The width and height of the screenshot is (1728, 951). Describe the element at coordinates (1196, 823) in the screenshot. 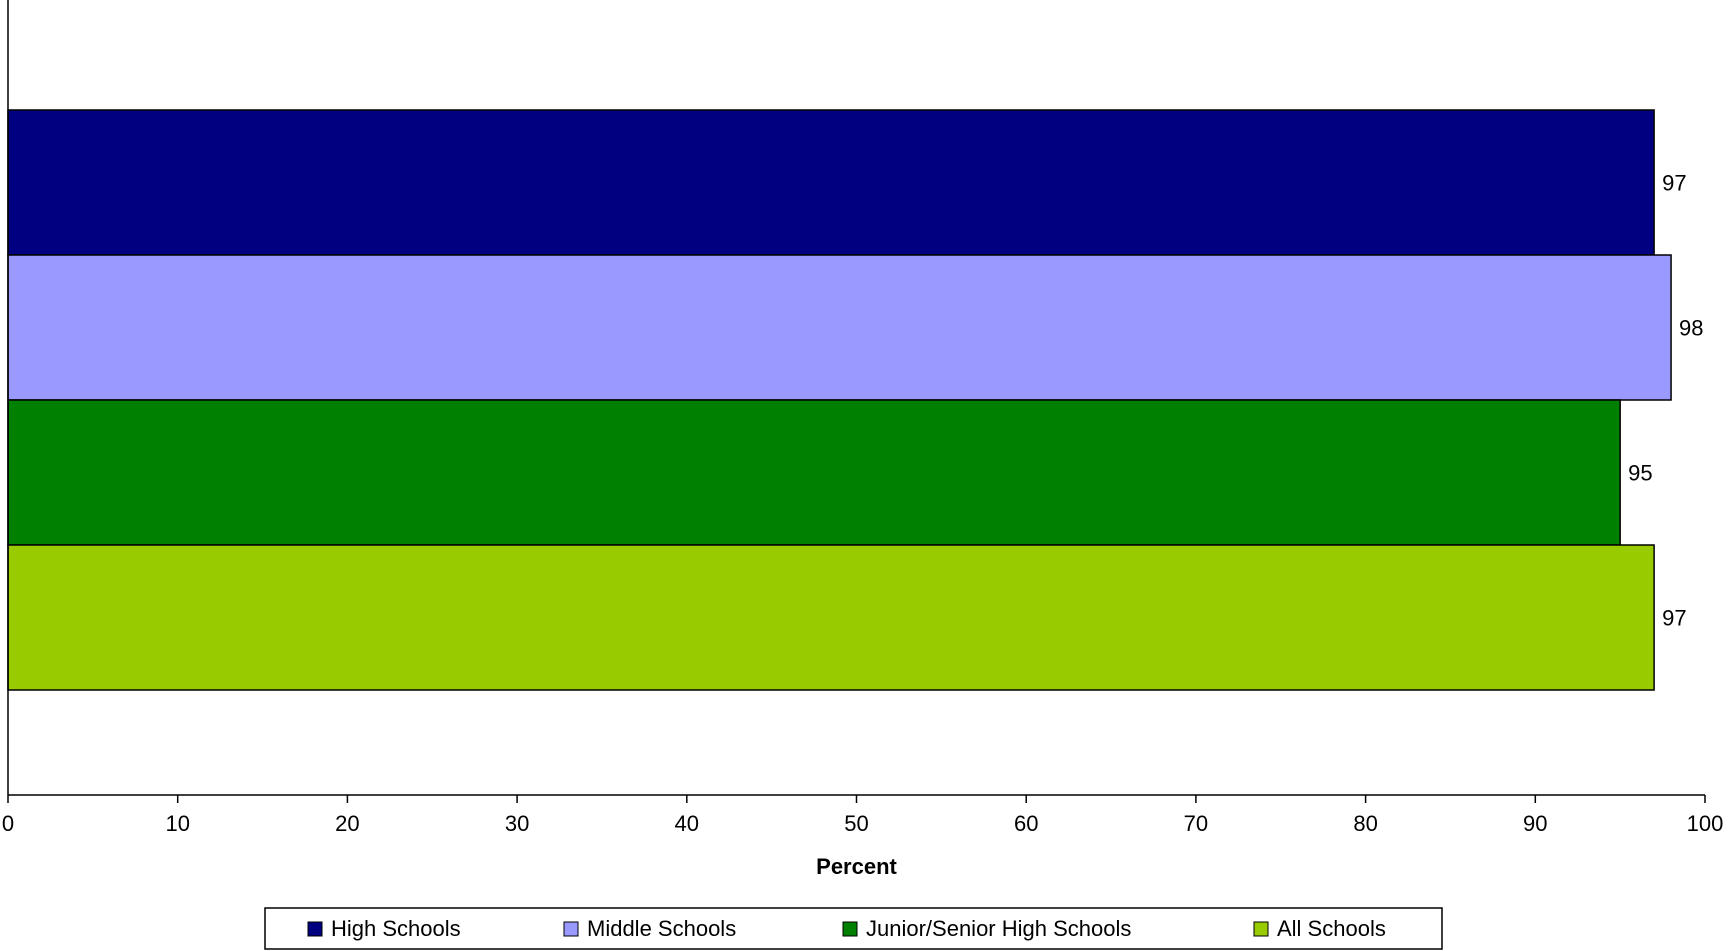

I see `x-tick-label-7: 70` at that location.